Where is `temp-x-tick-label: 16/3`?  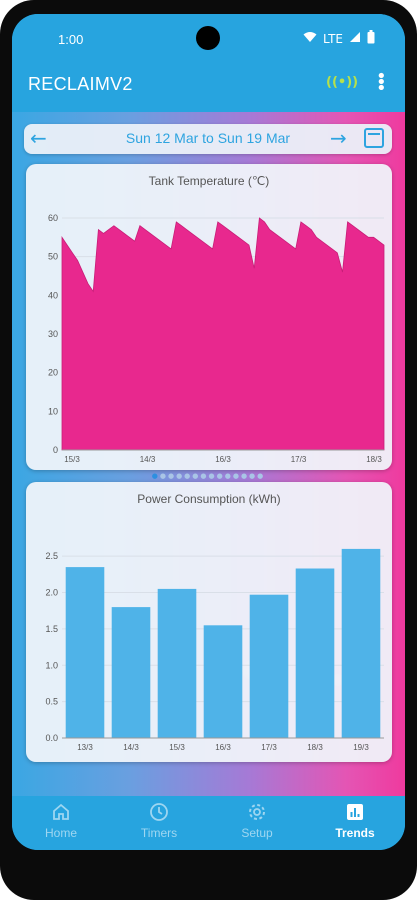 temp-x-tick-label: 16/3 is located at coordinates (223, 459).